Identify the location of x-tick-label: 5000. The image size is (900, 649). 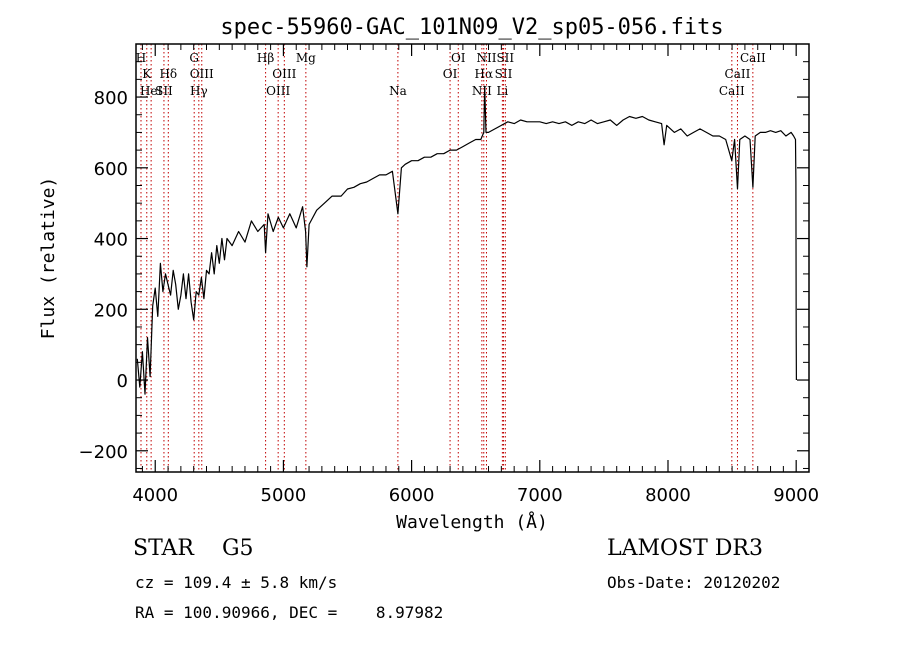
(284, 495).